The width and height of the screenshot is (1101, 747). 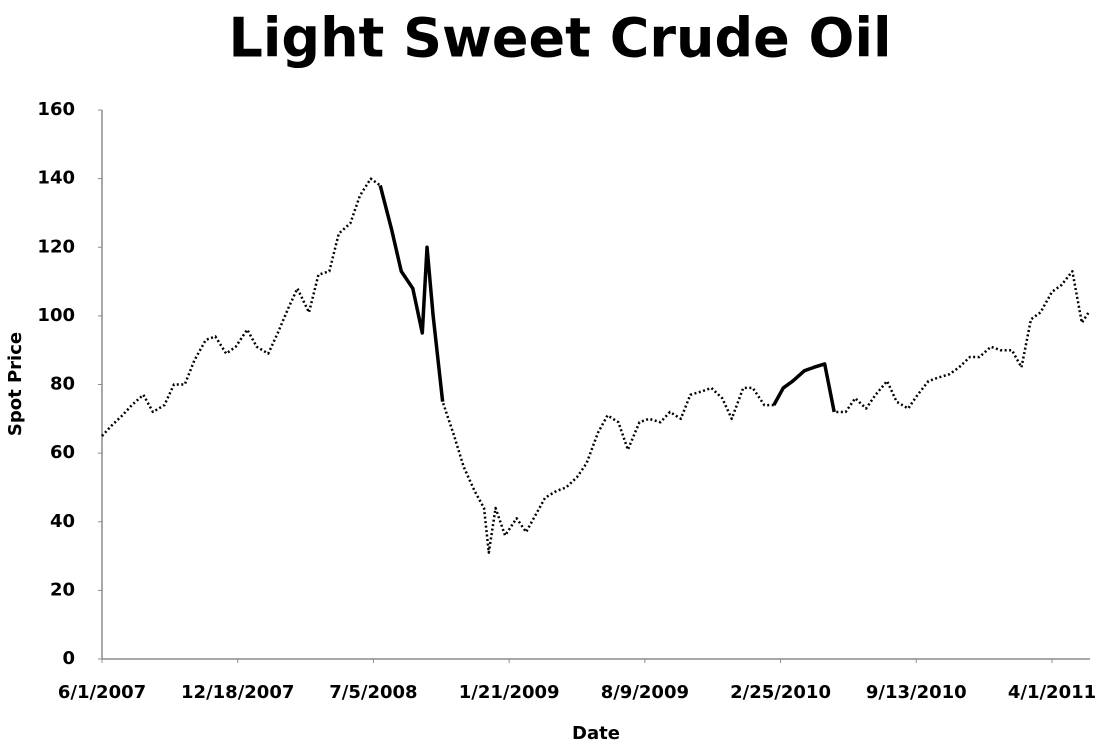 What do you see at coordinates (596, 733) in the screenshot?
I see `x-axis-label: Date` at bounding box center [596, 733].